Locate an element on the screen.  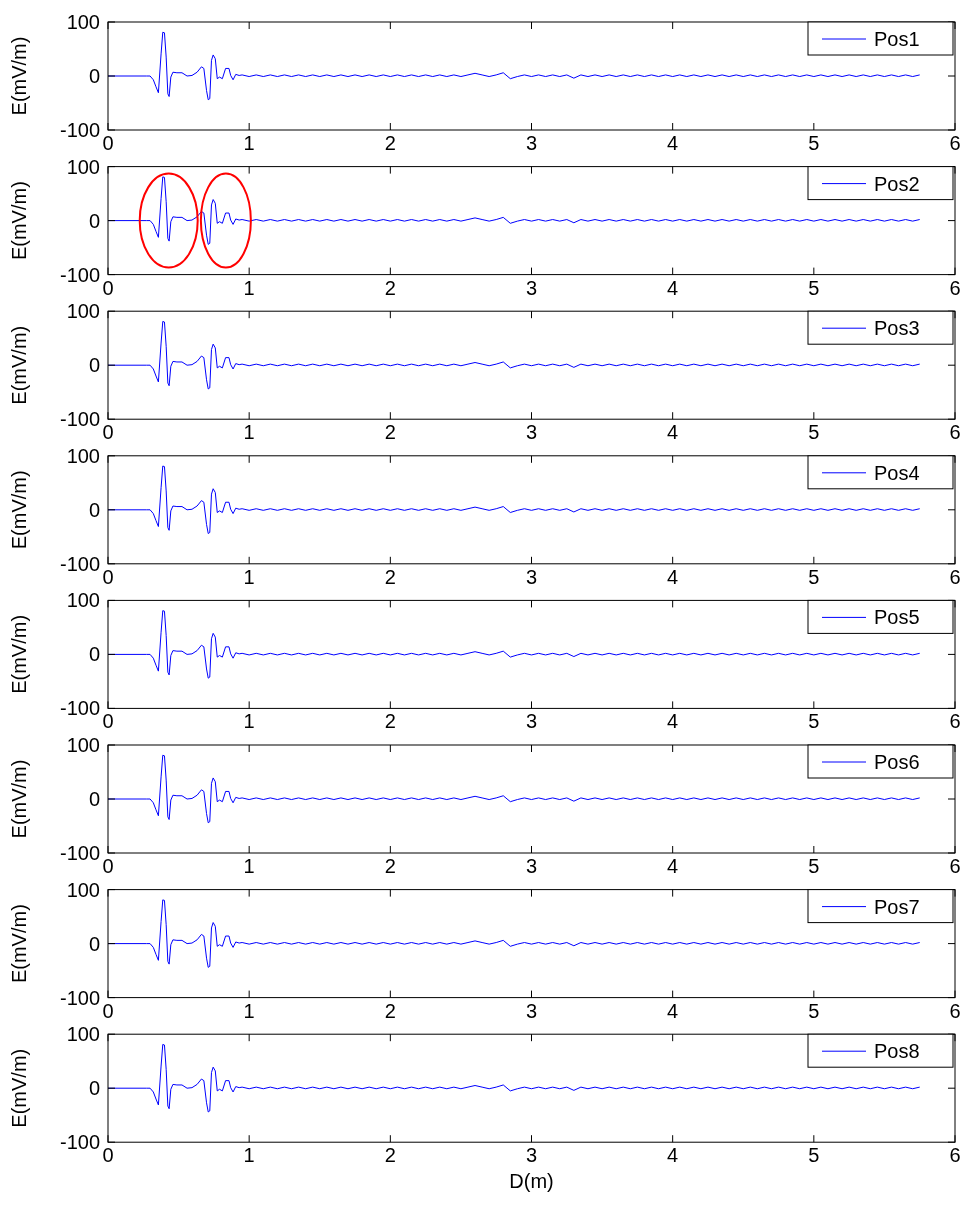
legend-label: Pos6 is located at coordinates (897, 762).